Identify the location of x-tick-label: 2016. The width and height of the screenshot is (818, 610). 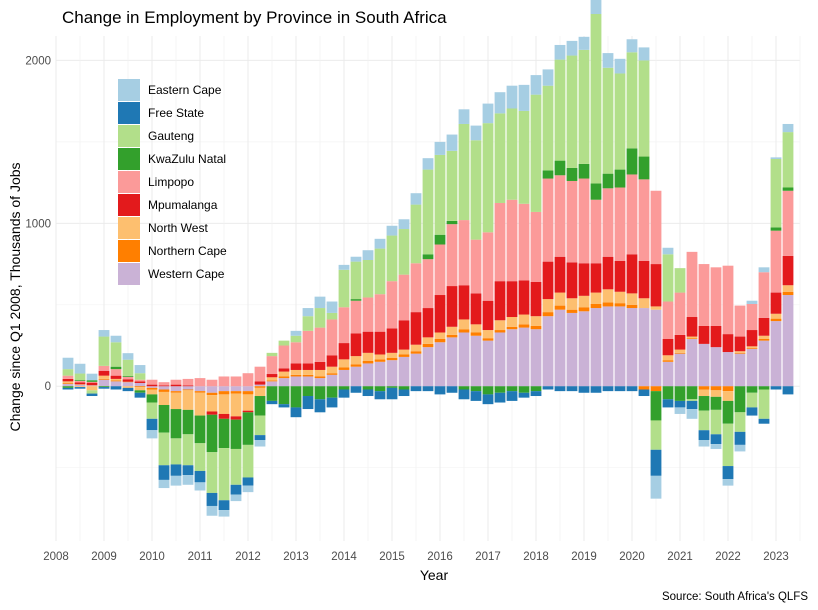
(440, 557).